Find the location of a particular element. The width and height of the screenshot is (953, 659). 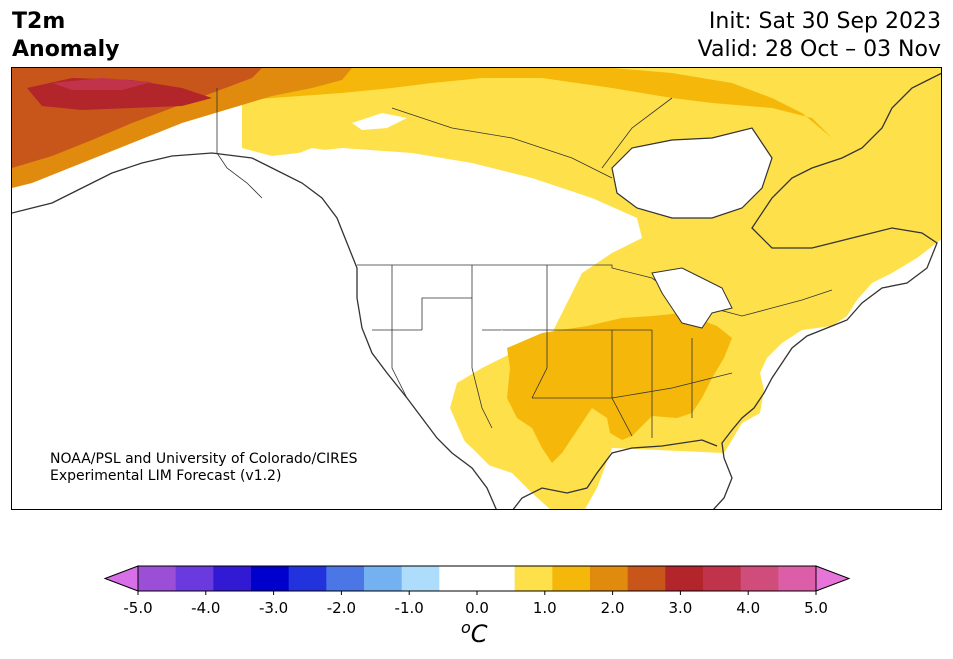

colorbar-tick-label: -1.0 is located at coordinates (409, 608).